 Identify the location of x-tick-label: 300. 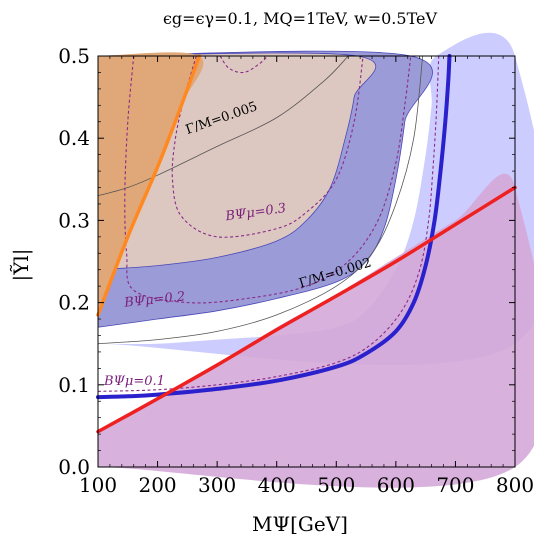
(217, 485).